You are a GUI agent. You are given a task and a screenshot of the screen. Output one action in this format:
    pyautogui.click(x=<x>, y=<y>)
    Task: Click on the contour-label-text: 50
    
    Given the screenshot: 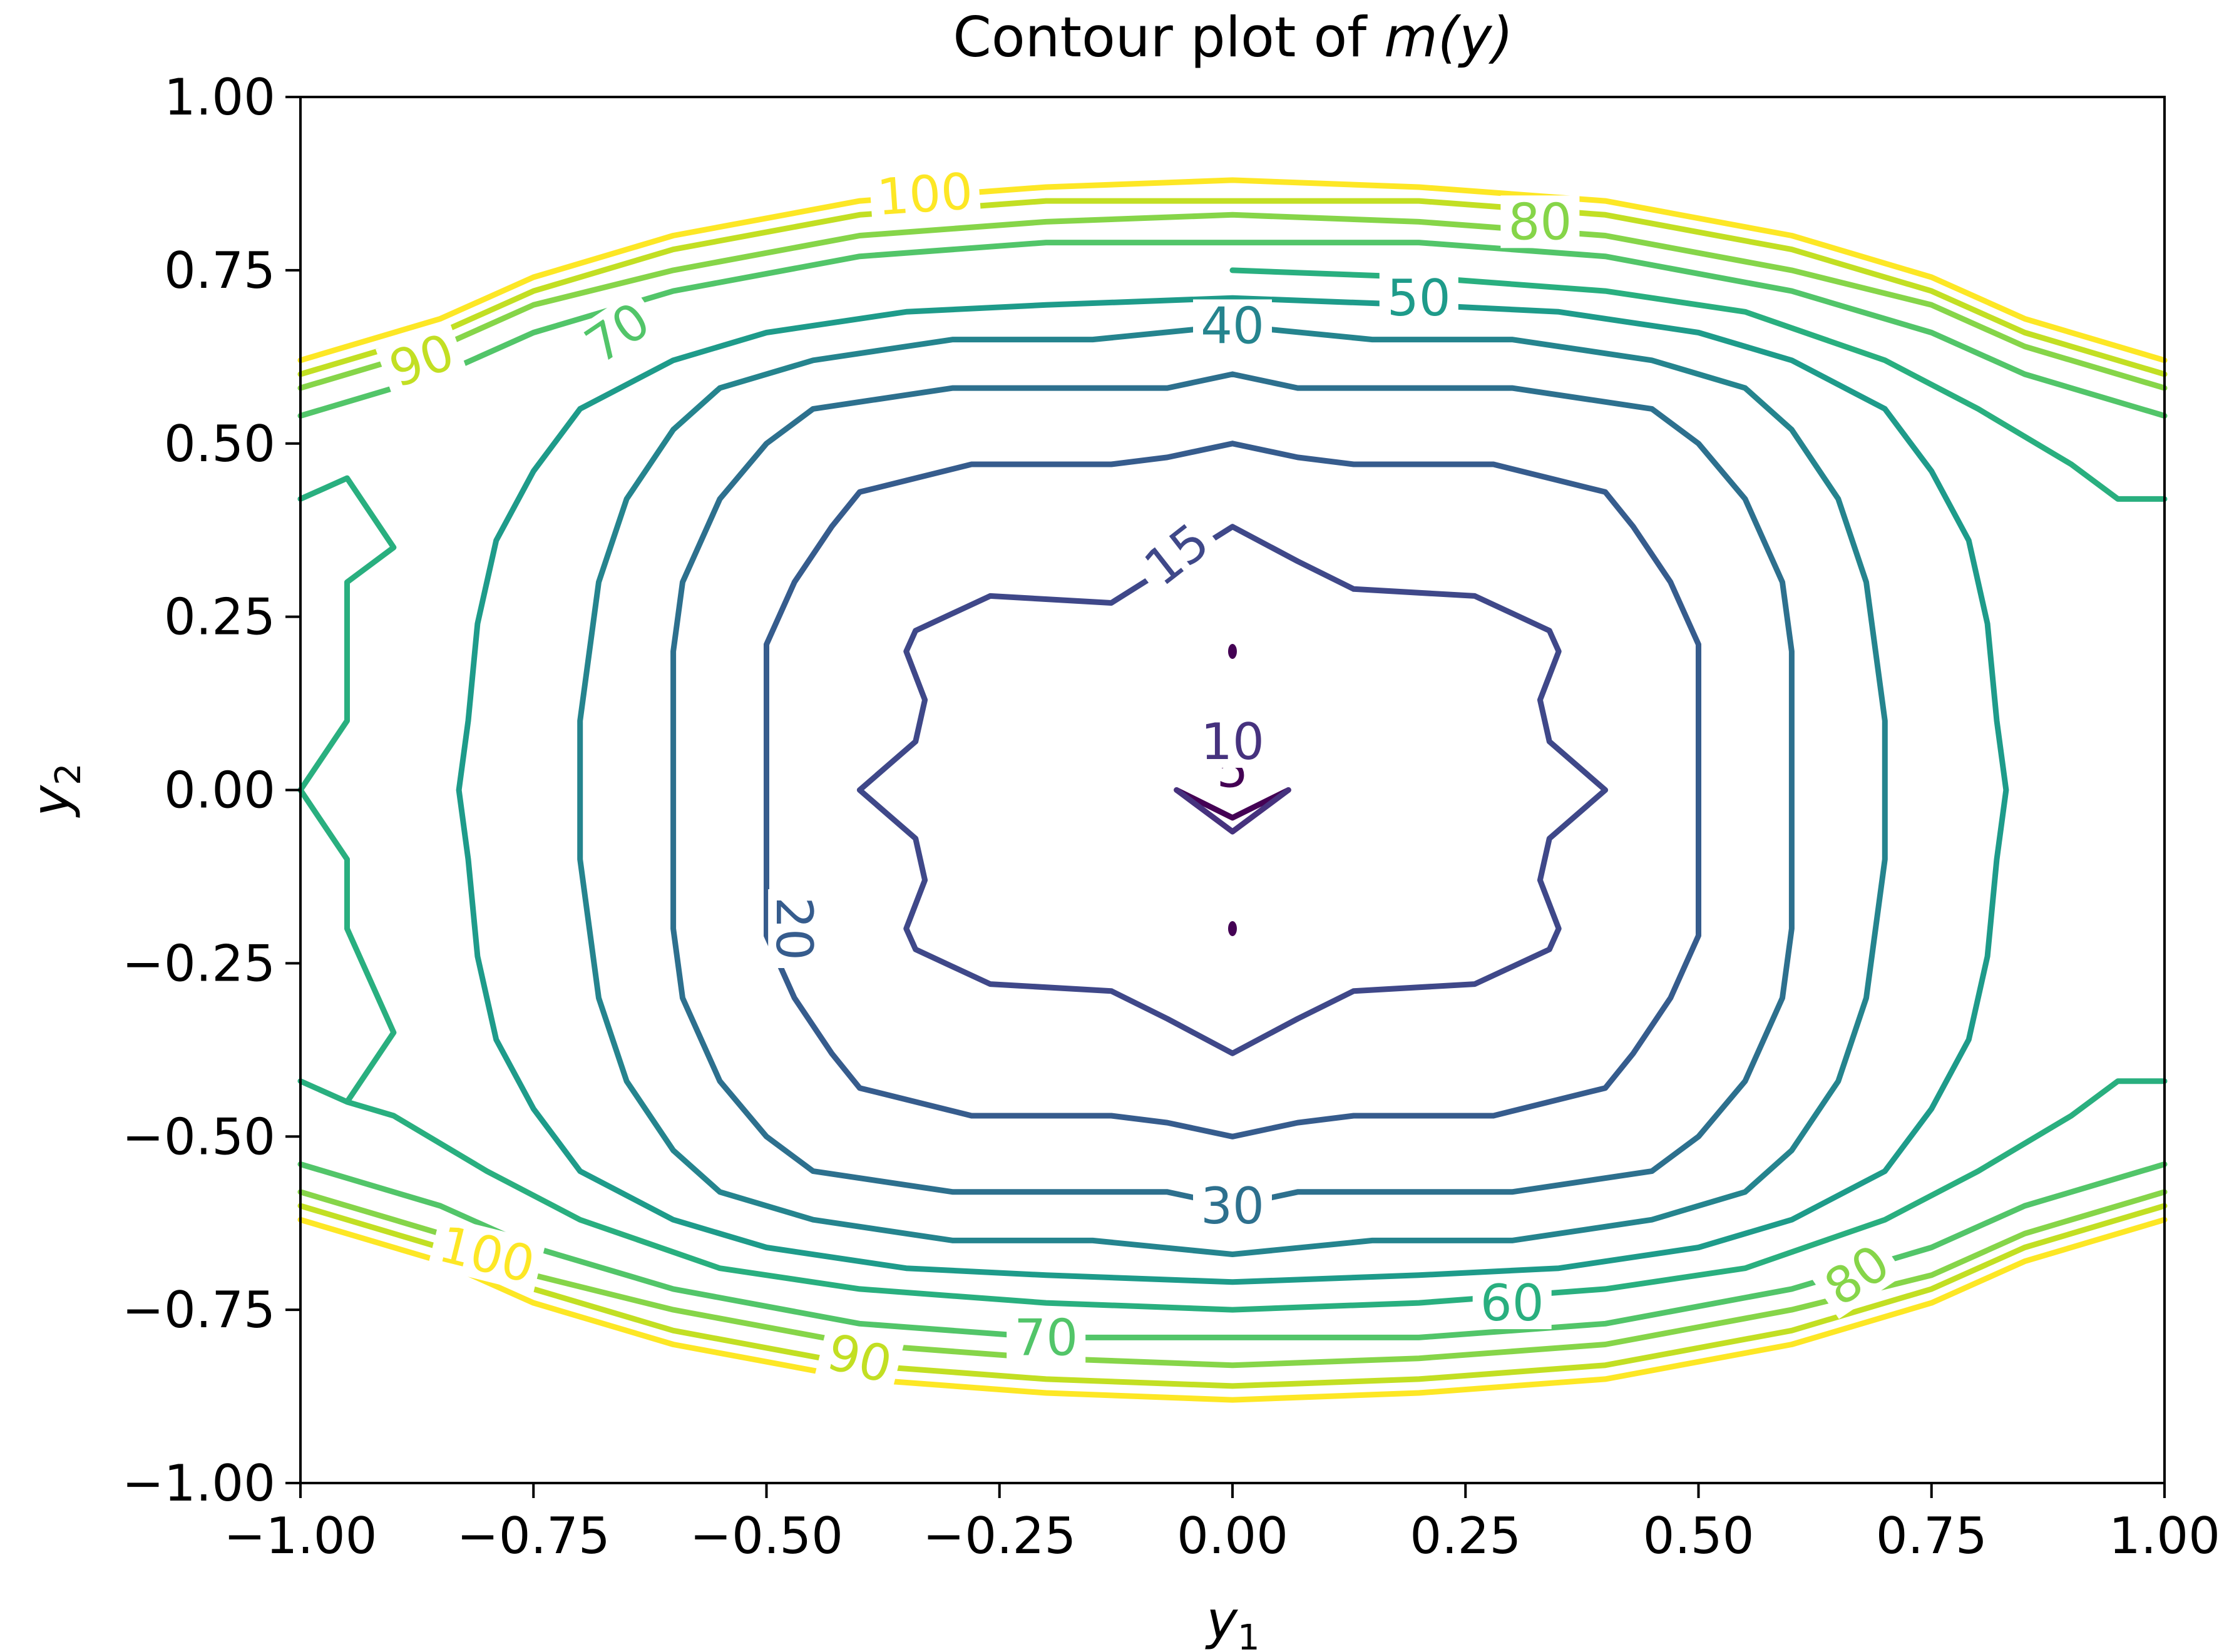 What is the action you would take?
    pyautogui.click(x=1419, y=298)
    